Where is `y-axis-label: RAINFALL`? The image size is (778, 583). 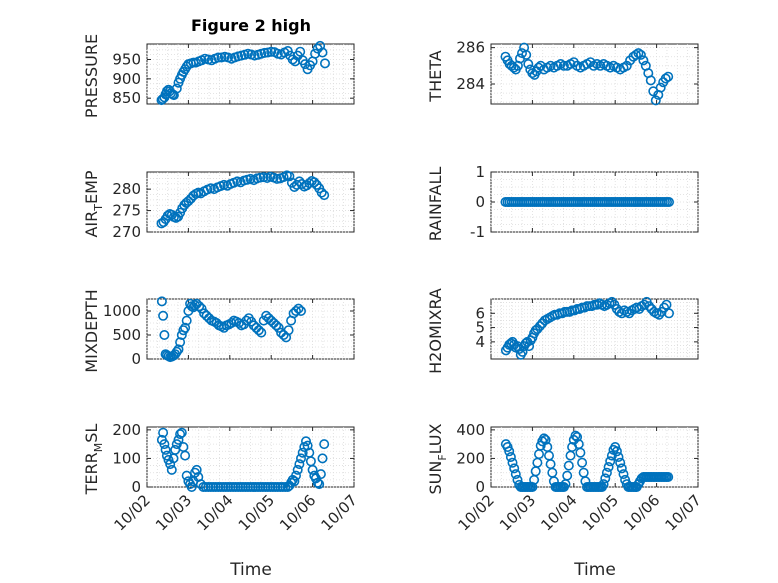 y-axis-label: RAINFALL is located at coordinates (435, 204).